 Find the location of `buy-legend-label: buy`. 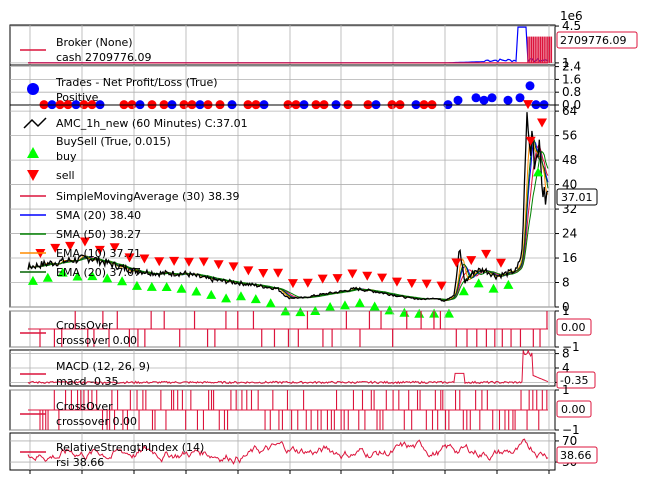

buy-legend-label: buy is located at coordinates (66, 156).